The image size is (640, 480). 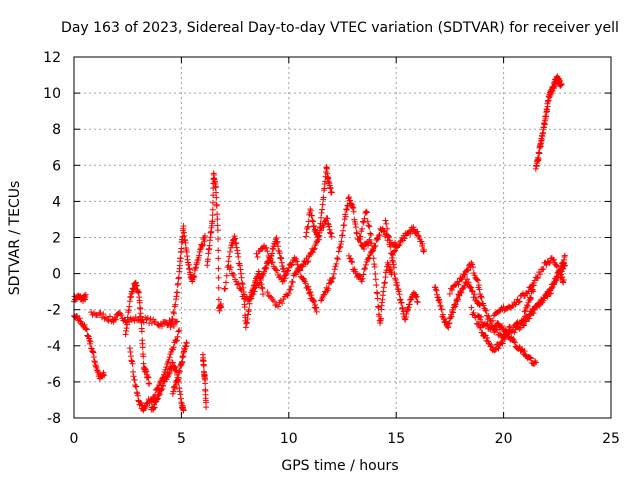 I want to click on series-arc-k, so click(x=244, y=282).